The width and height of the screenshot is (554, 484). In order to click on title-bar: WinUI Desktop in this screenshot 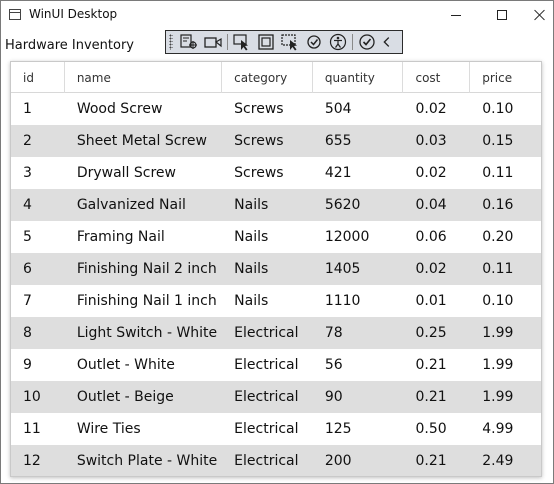, I will do `click(277, 15)`.